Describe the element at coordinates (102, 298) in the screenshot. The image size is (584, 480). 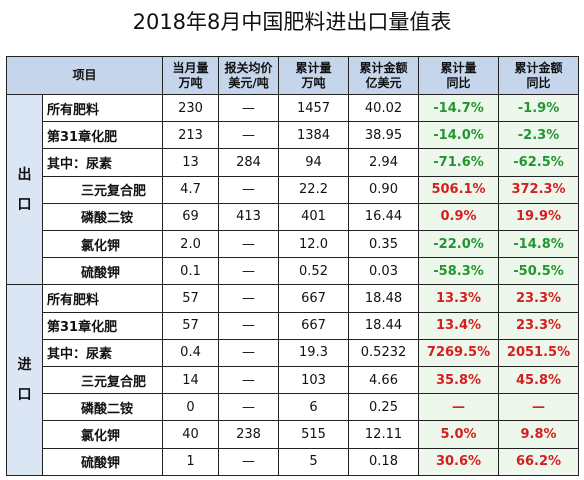
I see `row-item-name: 所有肥料` at that location.